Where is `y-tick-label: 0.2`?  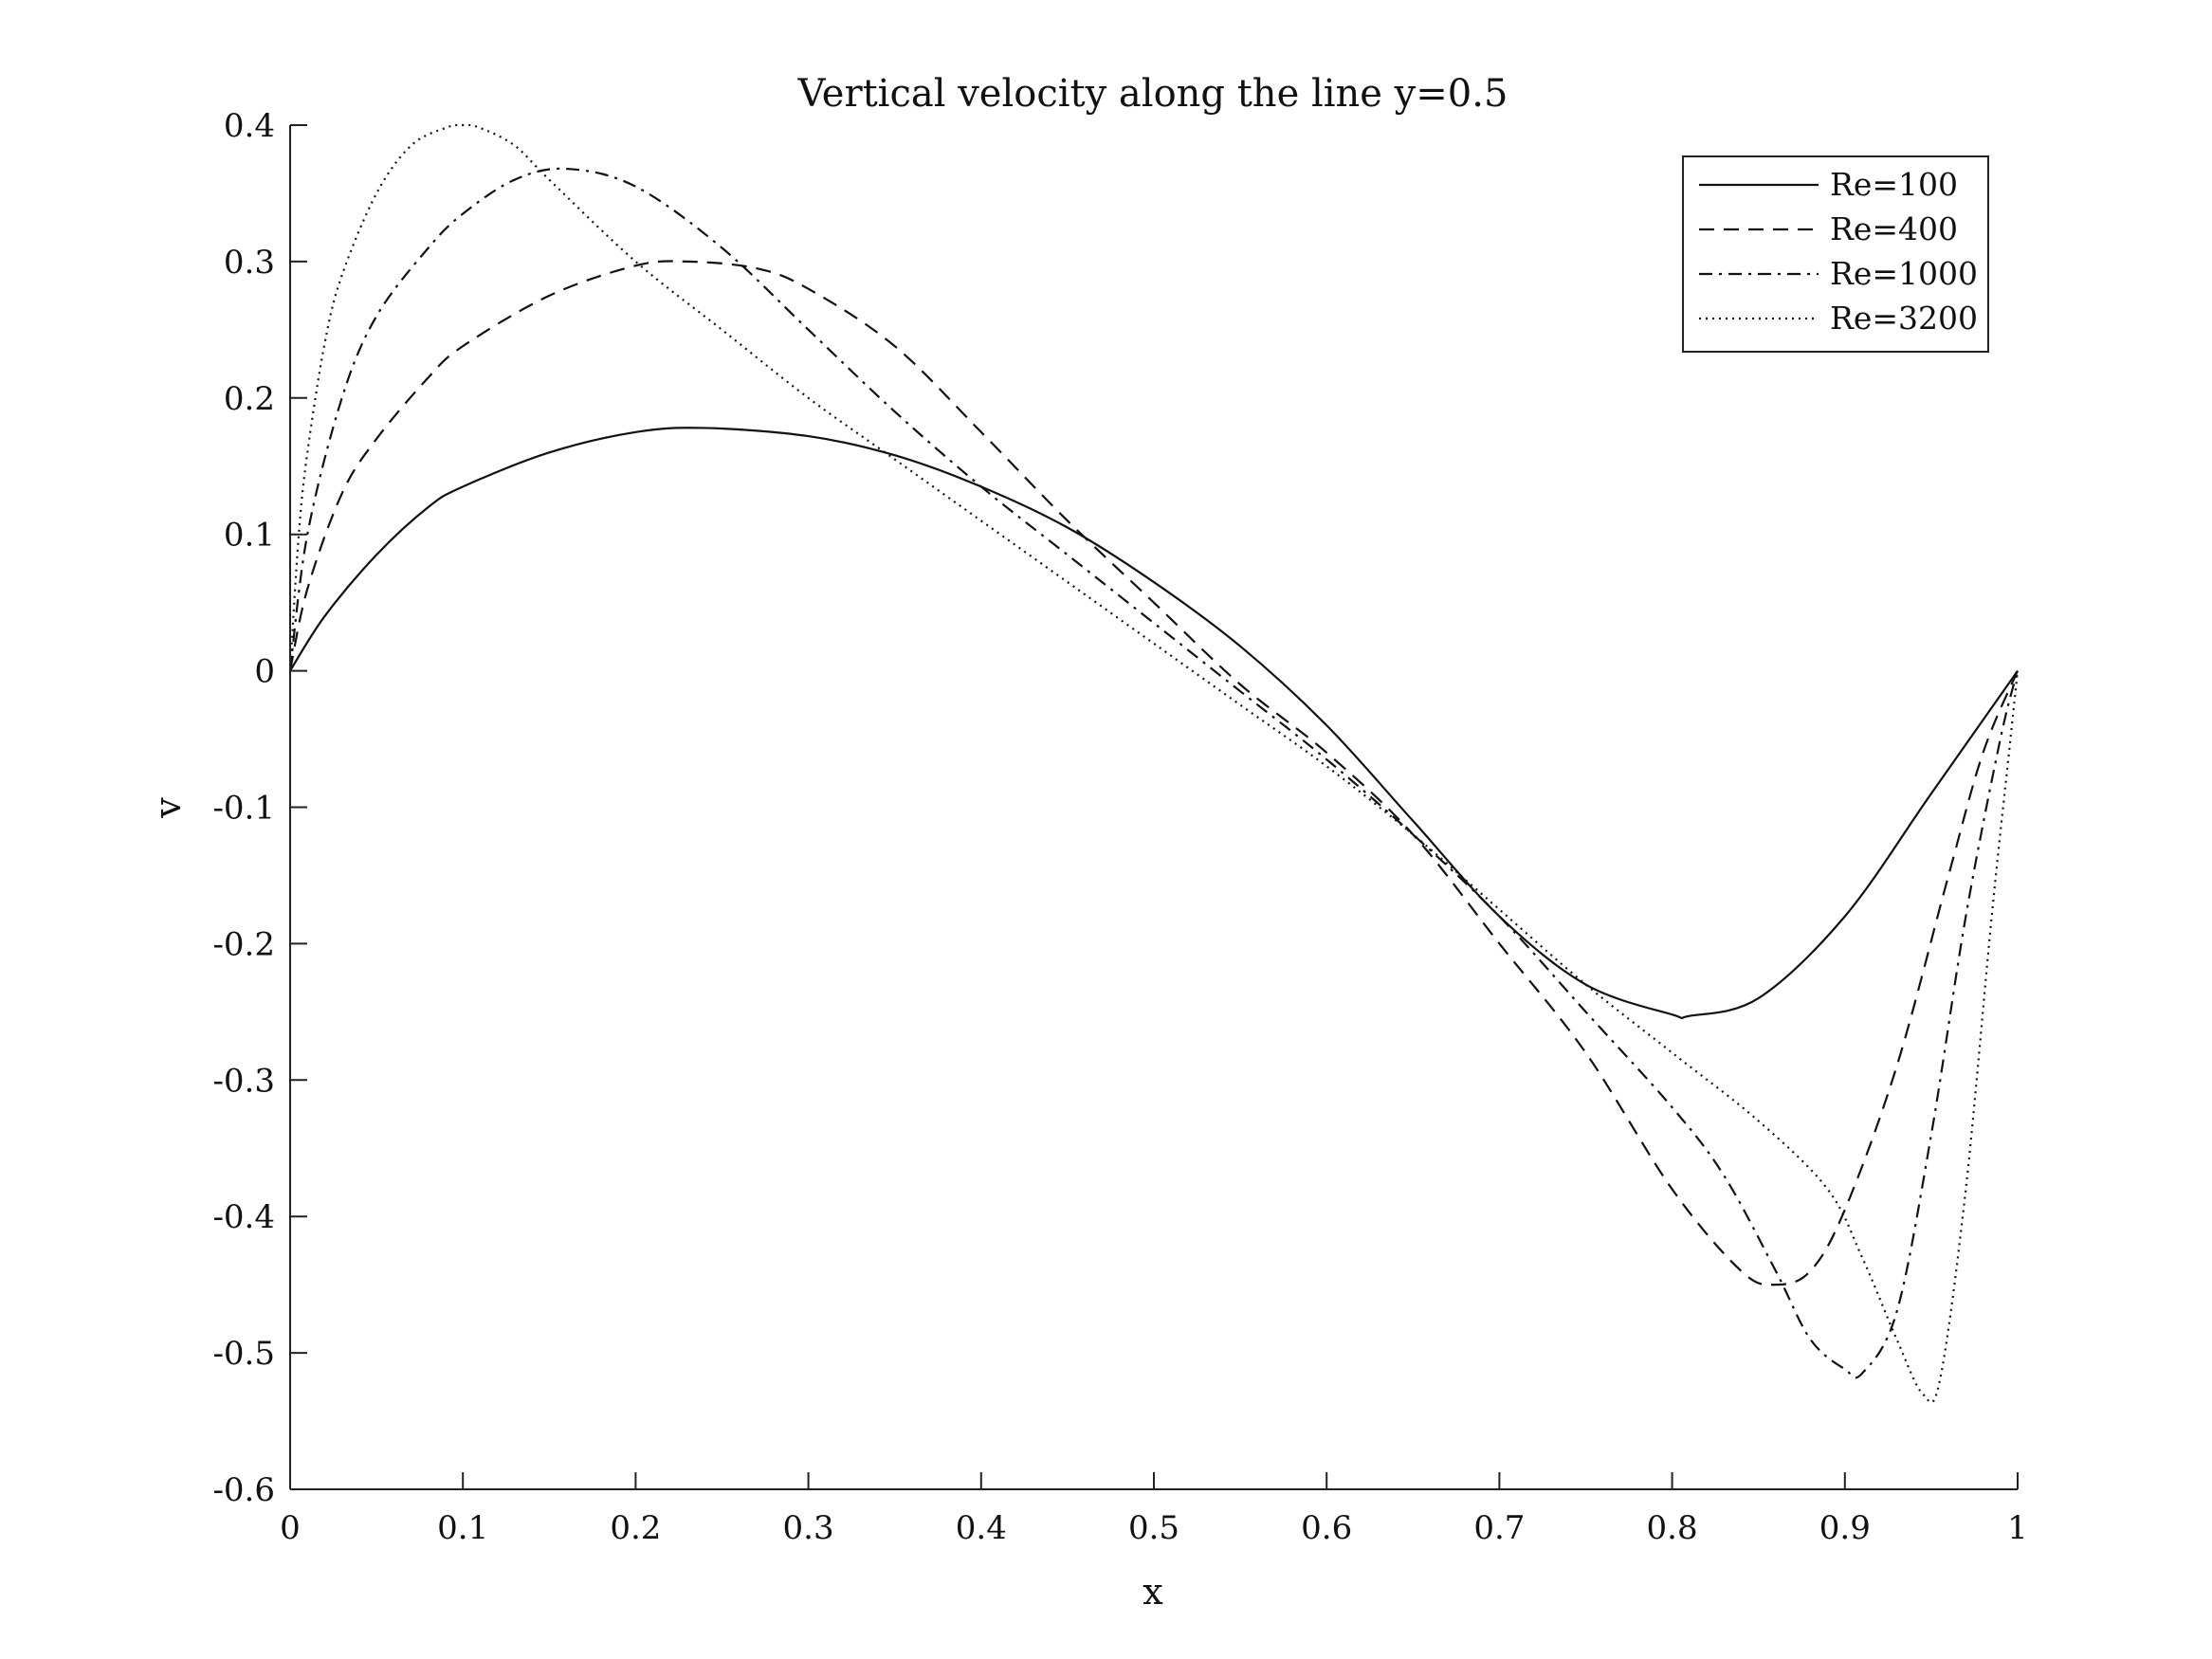 y-tick-label: 0.2 is located at coordinates (249, 399).